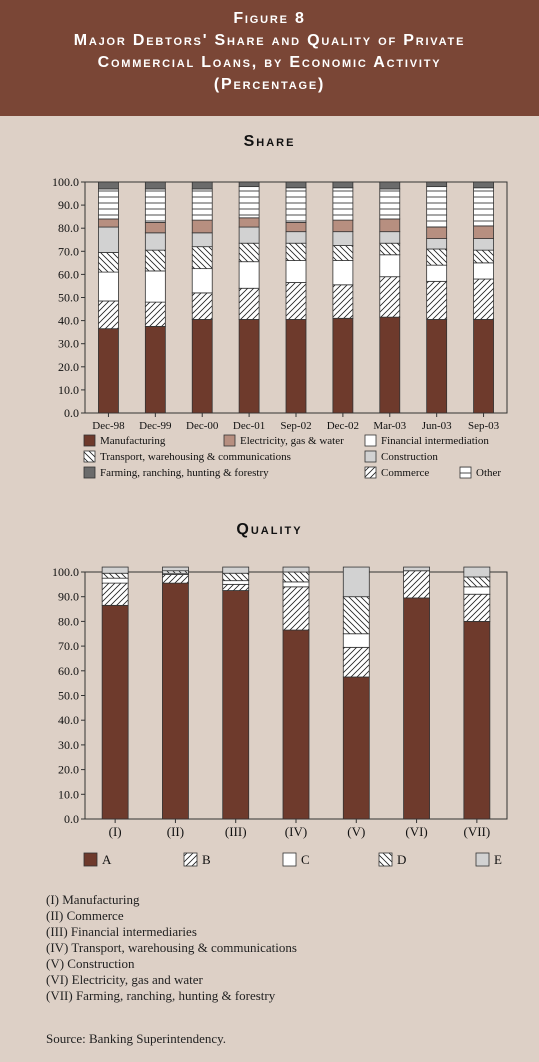 The width and height of the screenshot is (539, 1062). I want to click on legend-label: Farming, ranching, hunting & forestry, so click(184, 473).